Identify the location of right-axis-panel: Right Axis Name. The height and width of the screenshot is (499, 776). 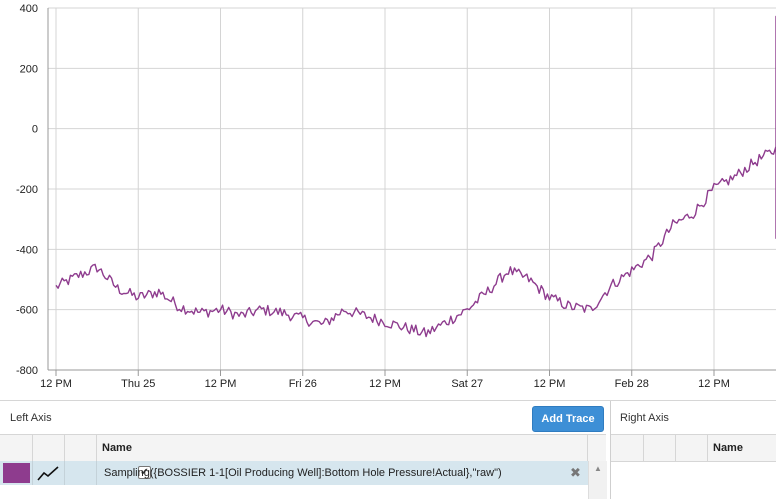
(693, 450).